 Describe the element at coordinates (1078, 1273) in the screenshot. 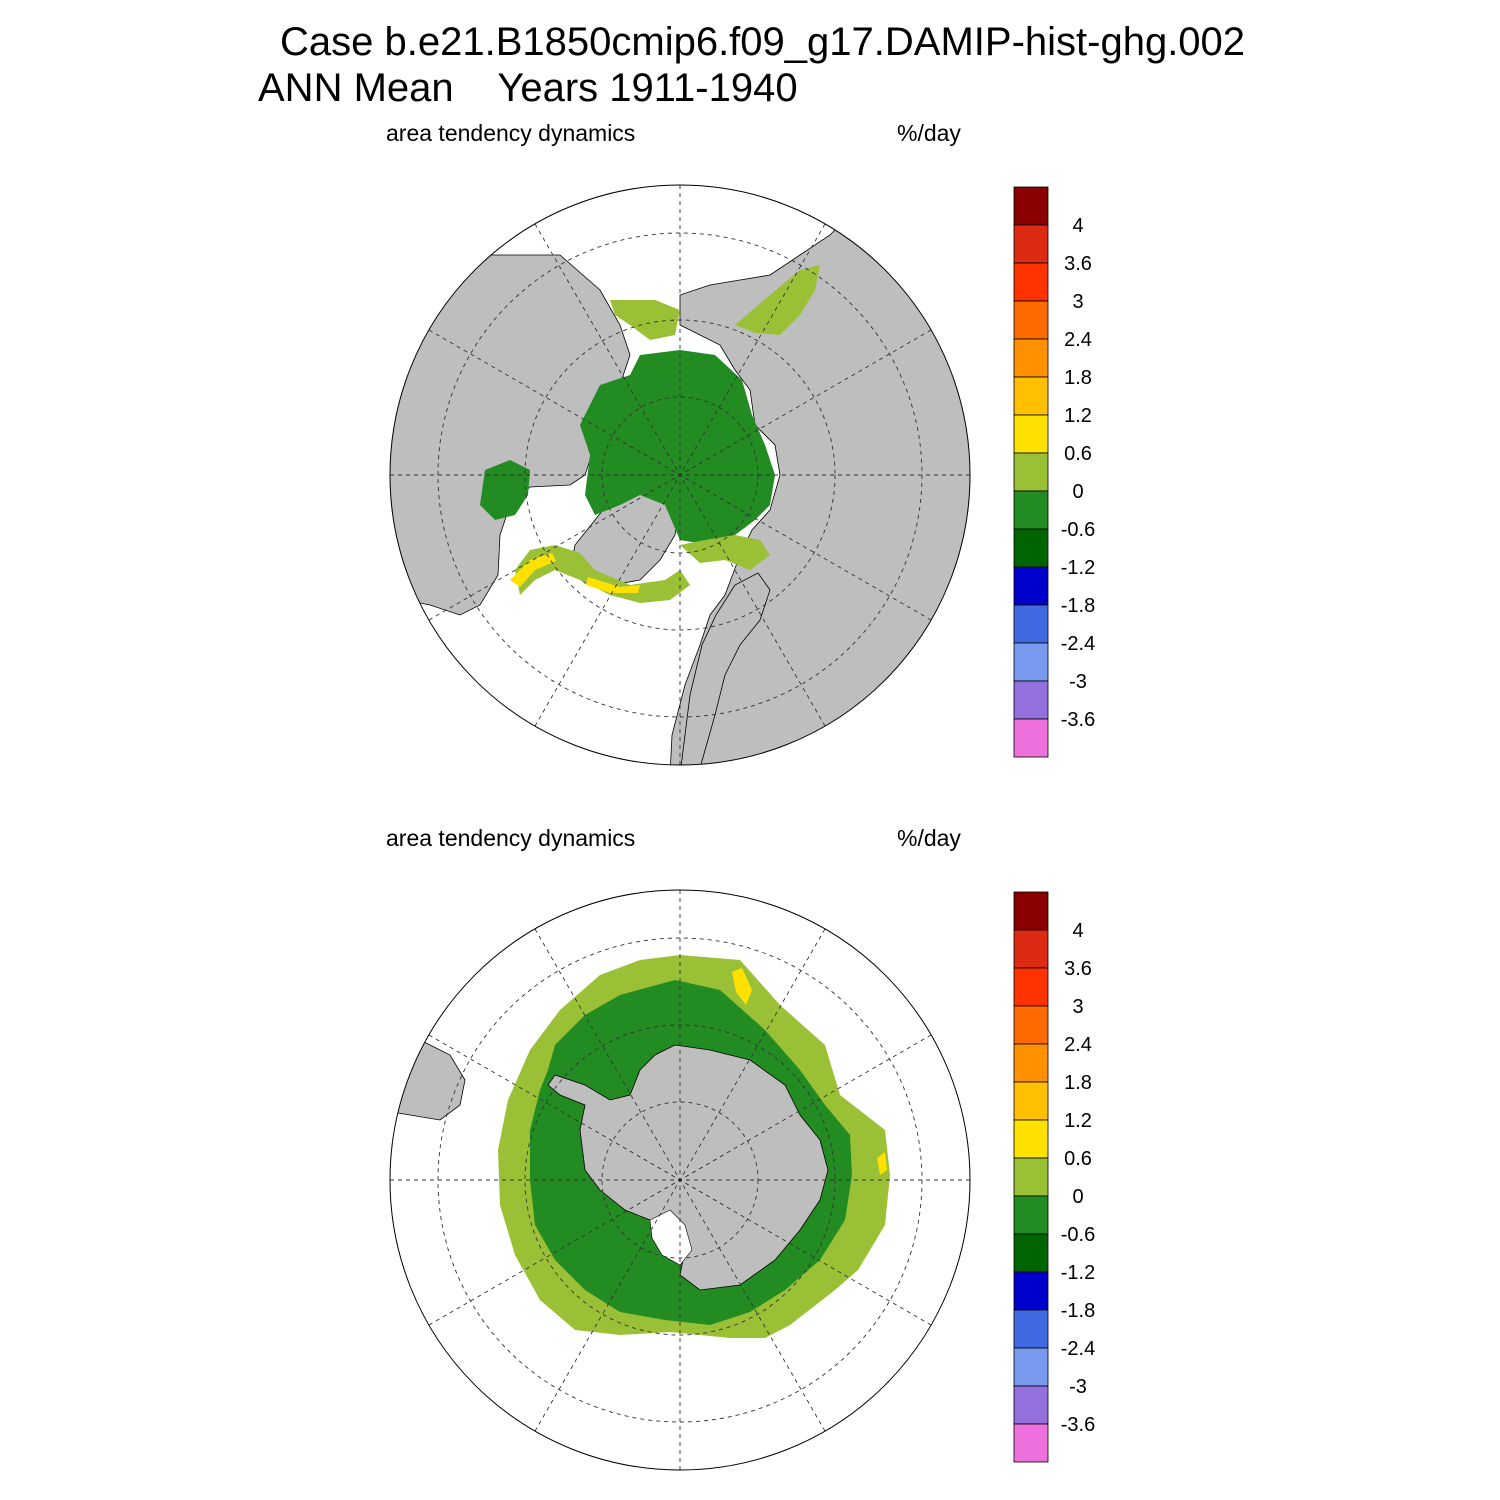

I see `south-colorbar-tick-label: -1.2` at that location.